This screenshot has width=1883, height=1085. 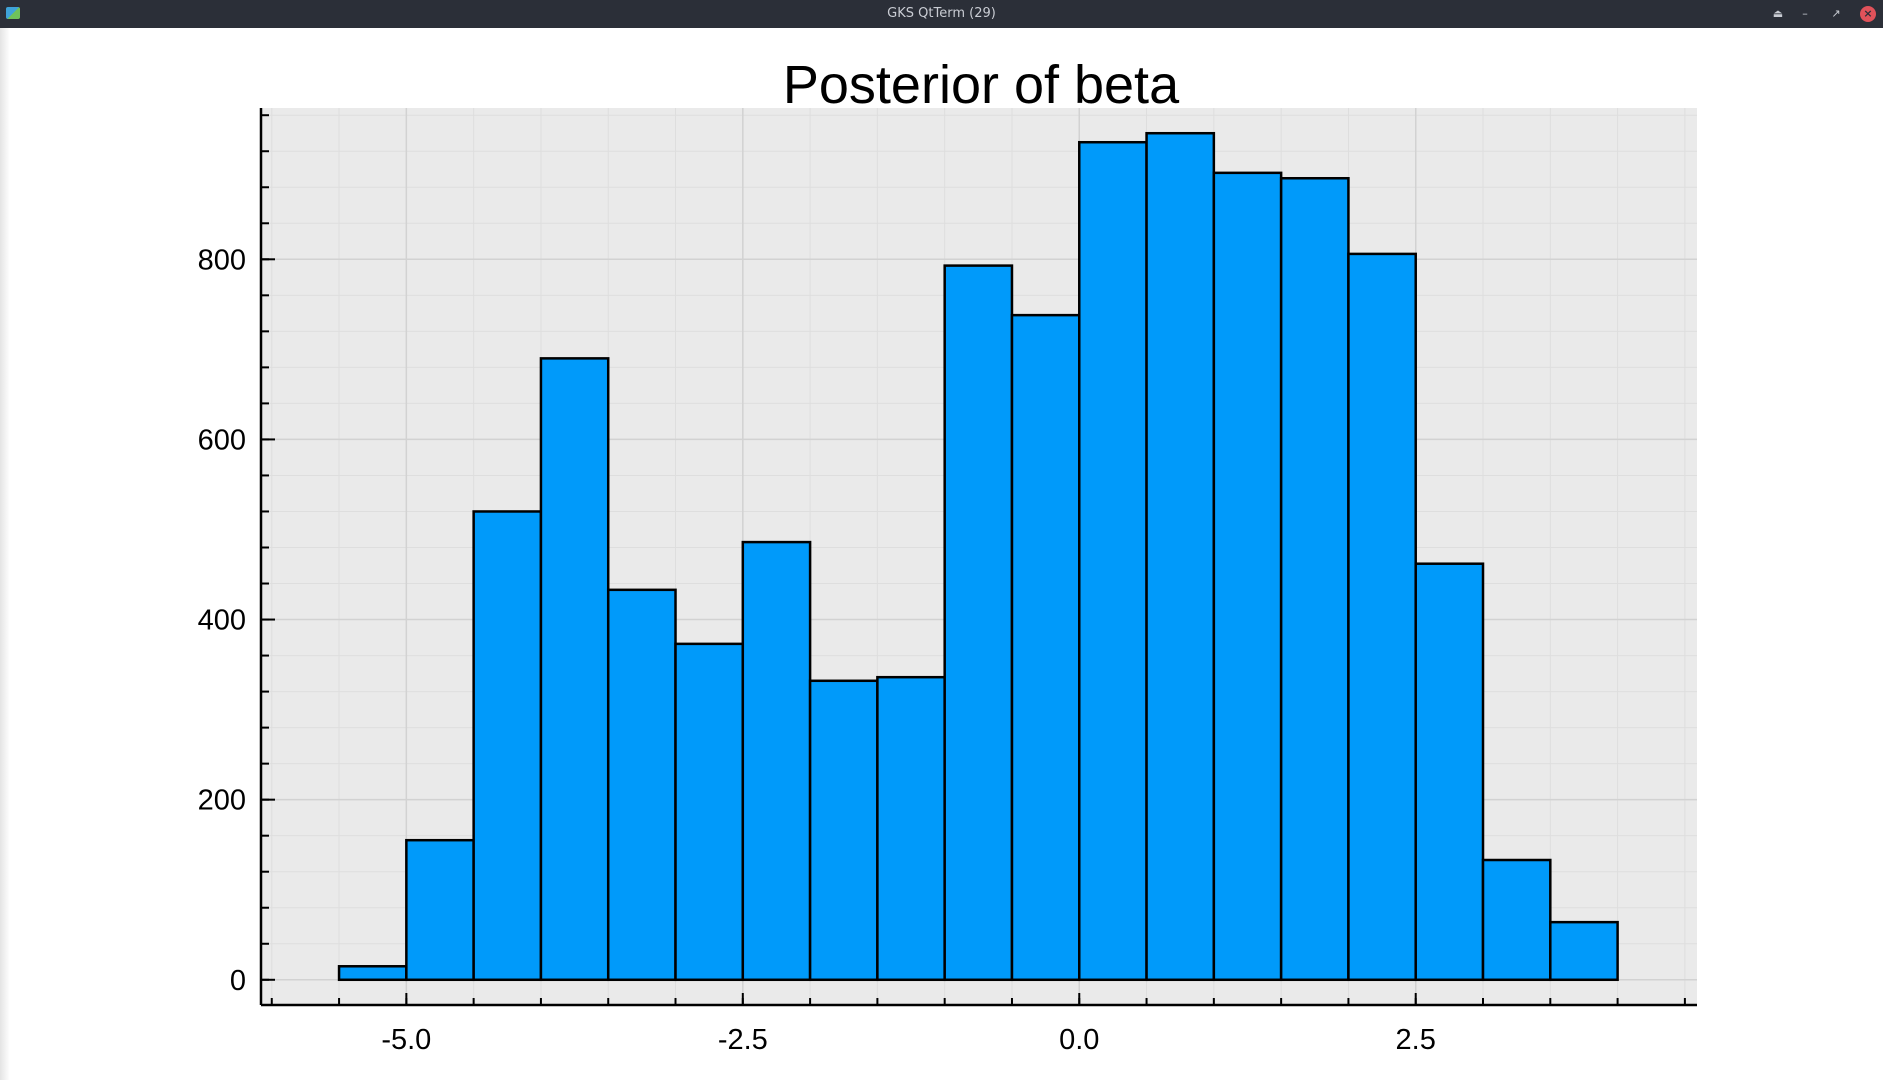 What do you see at coordinates (238, 981) in the screenshot?
I see `y-tick-label: 0` at bounding box center [238, 981].